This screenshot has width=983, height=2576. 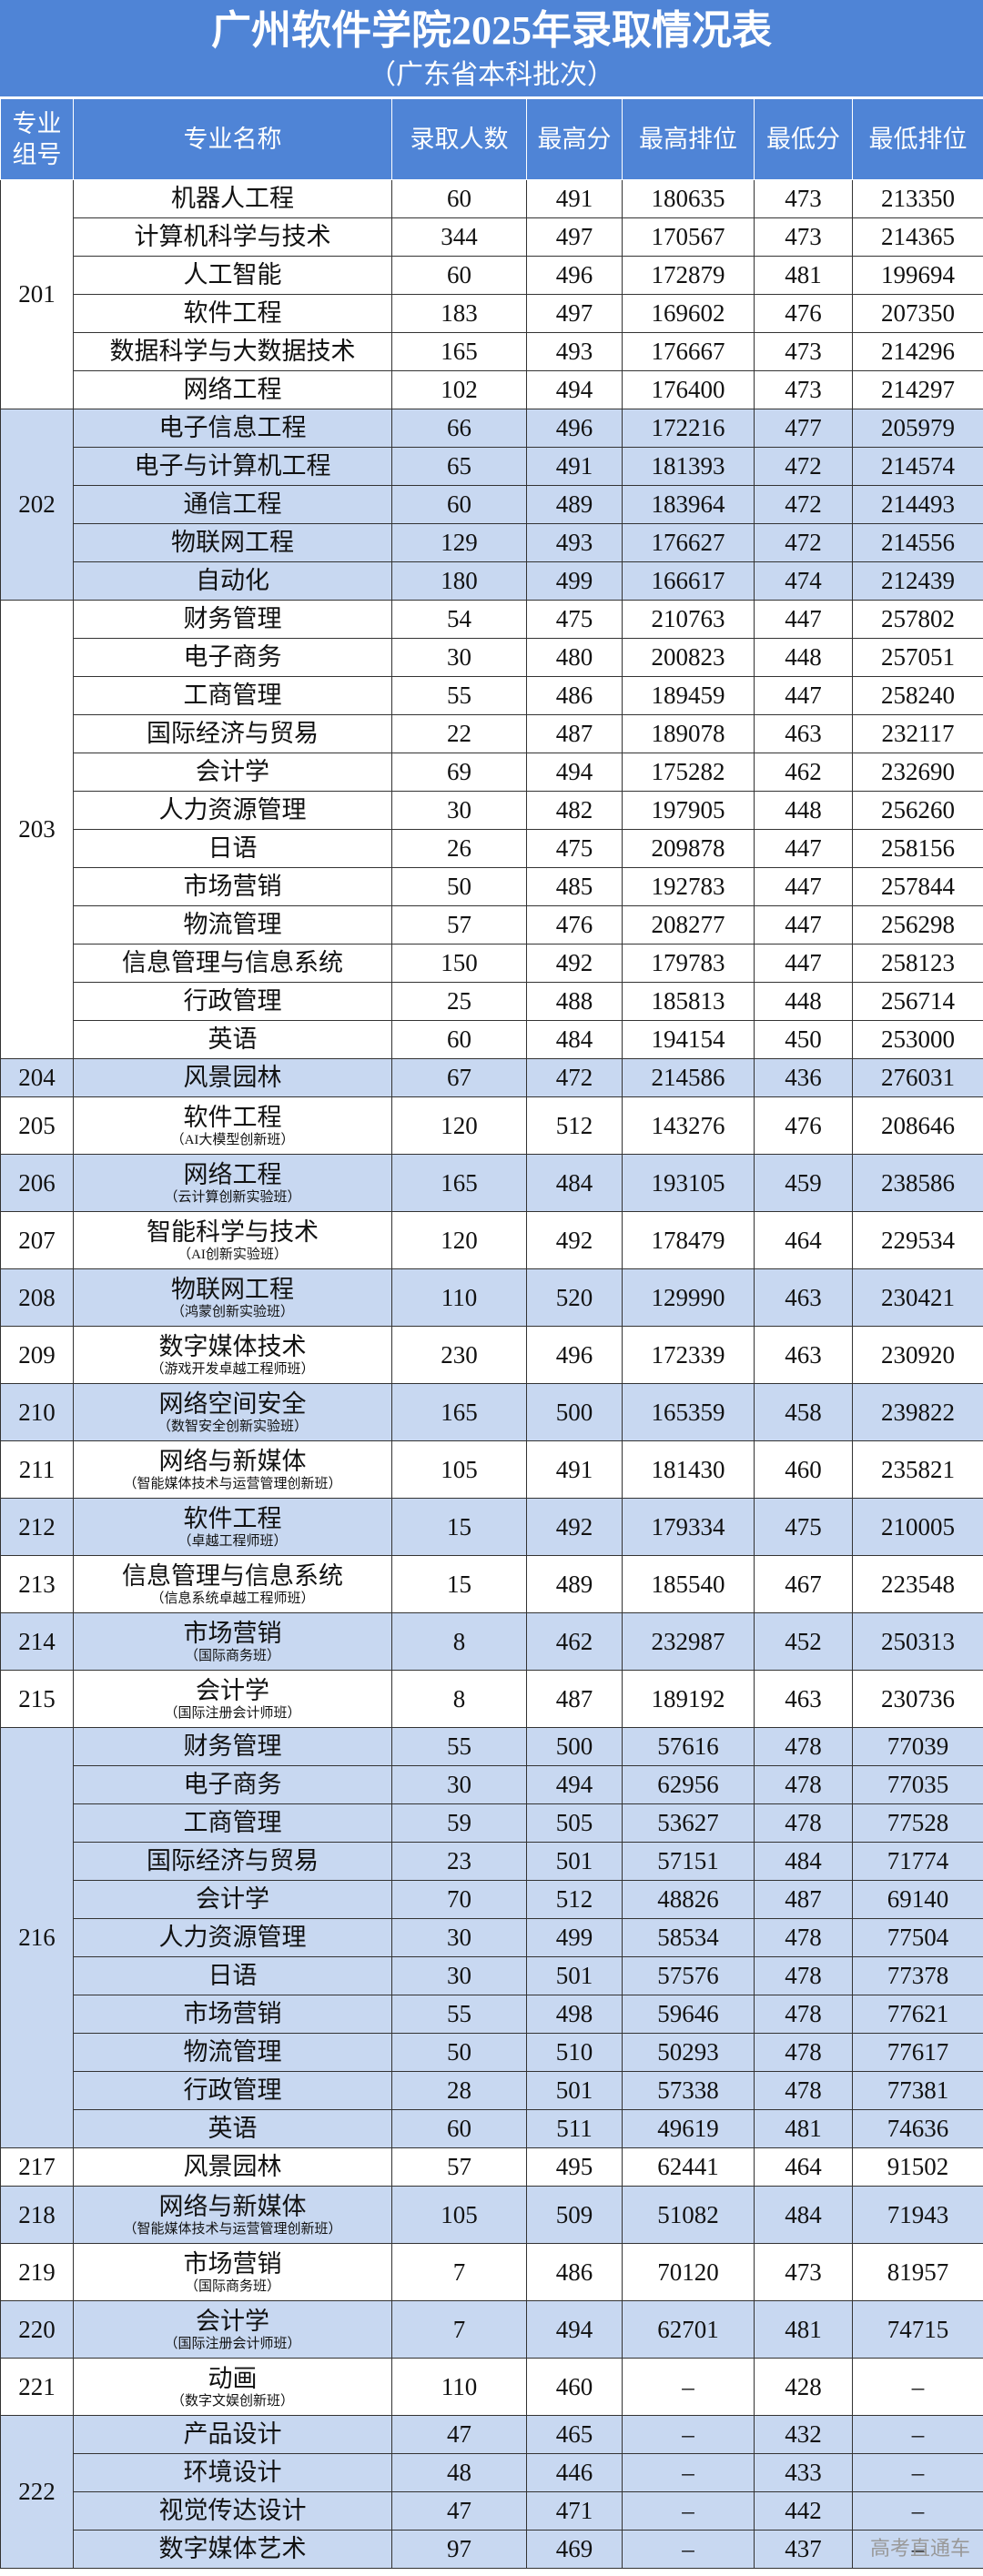 What do you see at coordinates (232, 2229) in the screenshot?
I see `major-note: （智能媒体技术与运营管理创新班）` at bounding box center [232, 2229].